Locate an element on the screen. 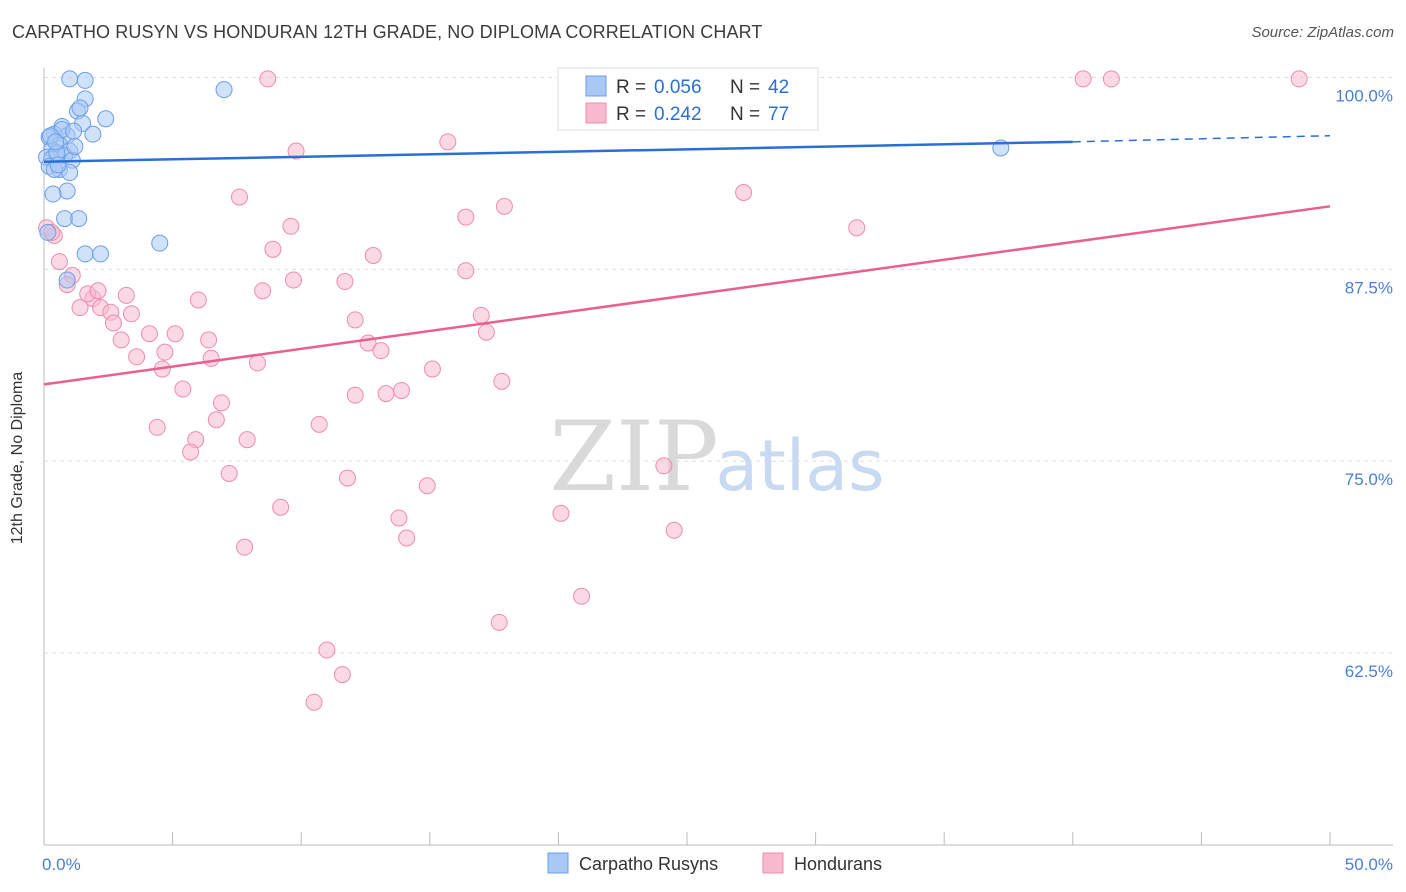 This screenshot has width=1406, height=892. bottom-legend: Carpatho Rusyns Hondurans is located at coordinates (714, 863).